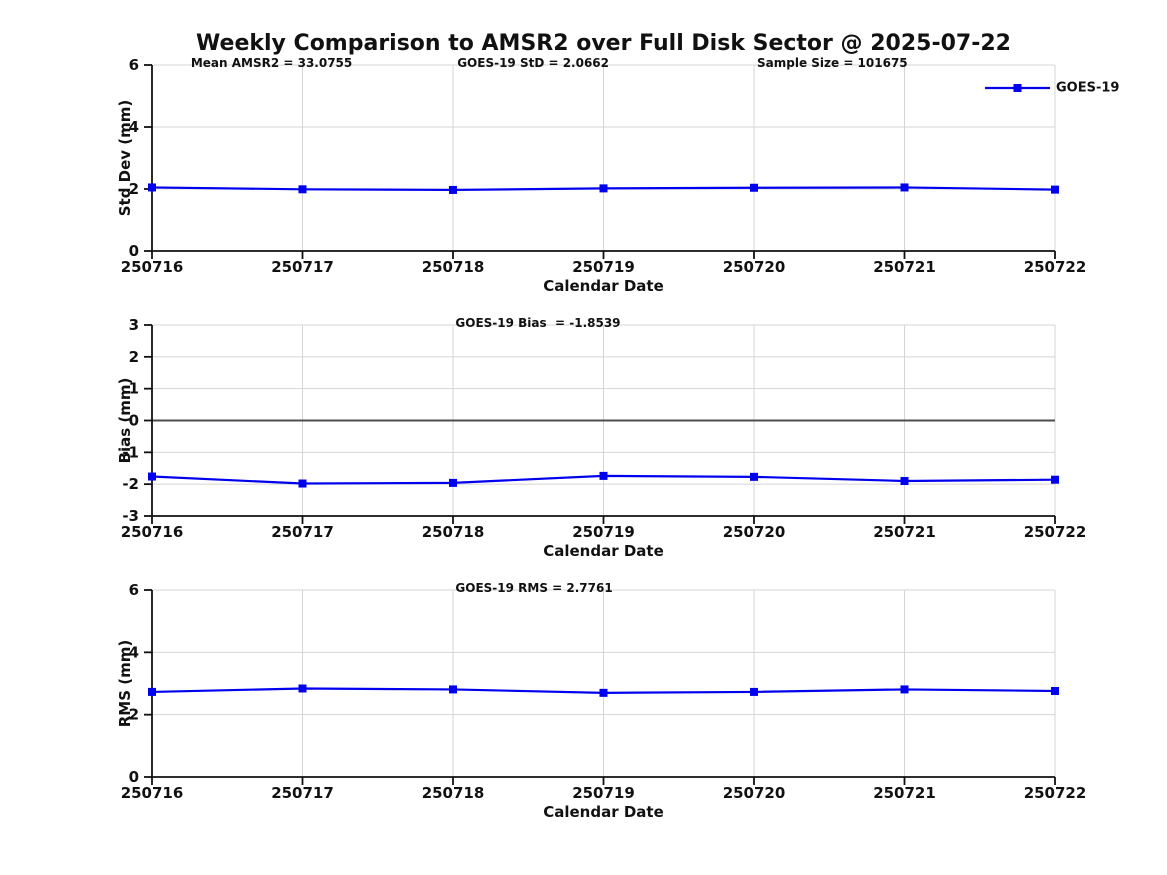 The image size is (1167, 875). What do you see at coordinates (533, 588) in the screenshot?
I see `annotation: GOES-19 RMS = 2.7761` at bounding box center [533, 588].